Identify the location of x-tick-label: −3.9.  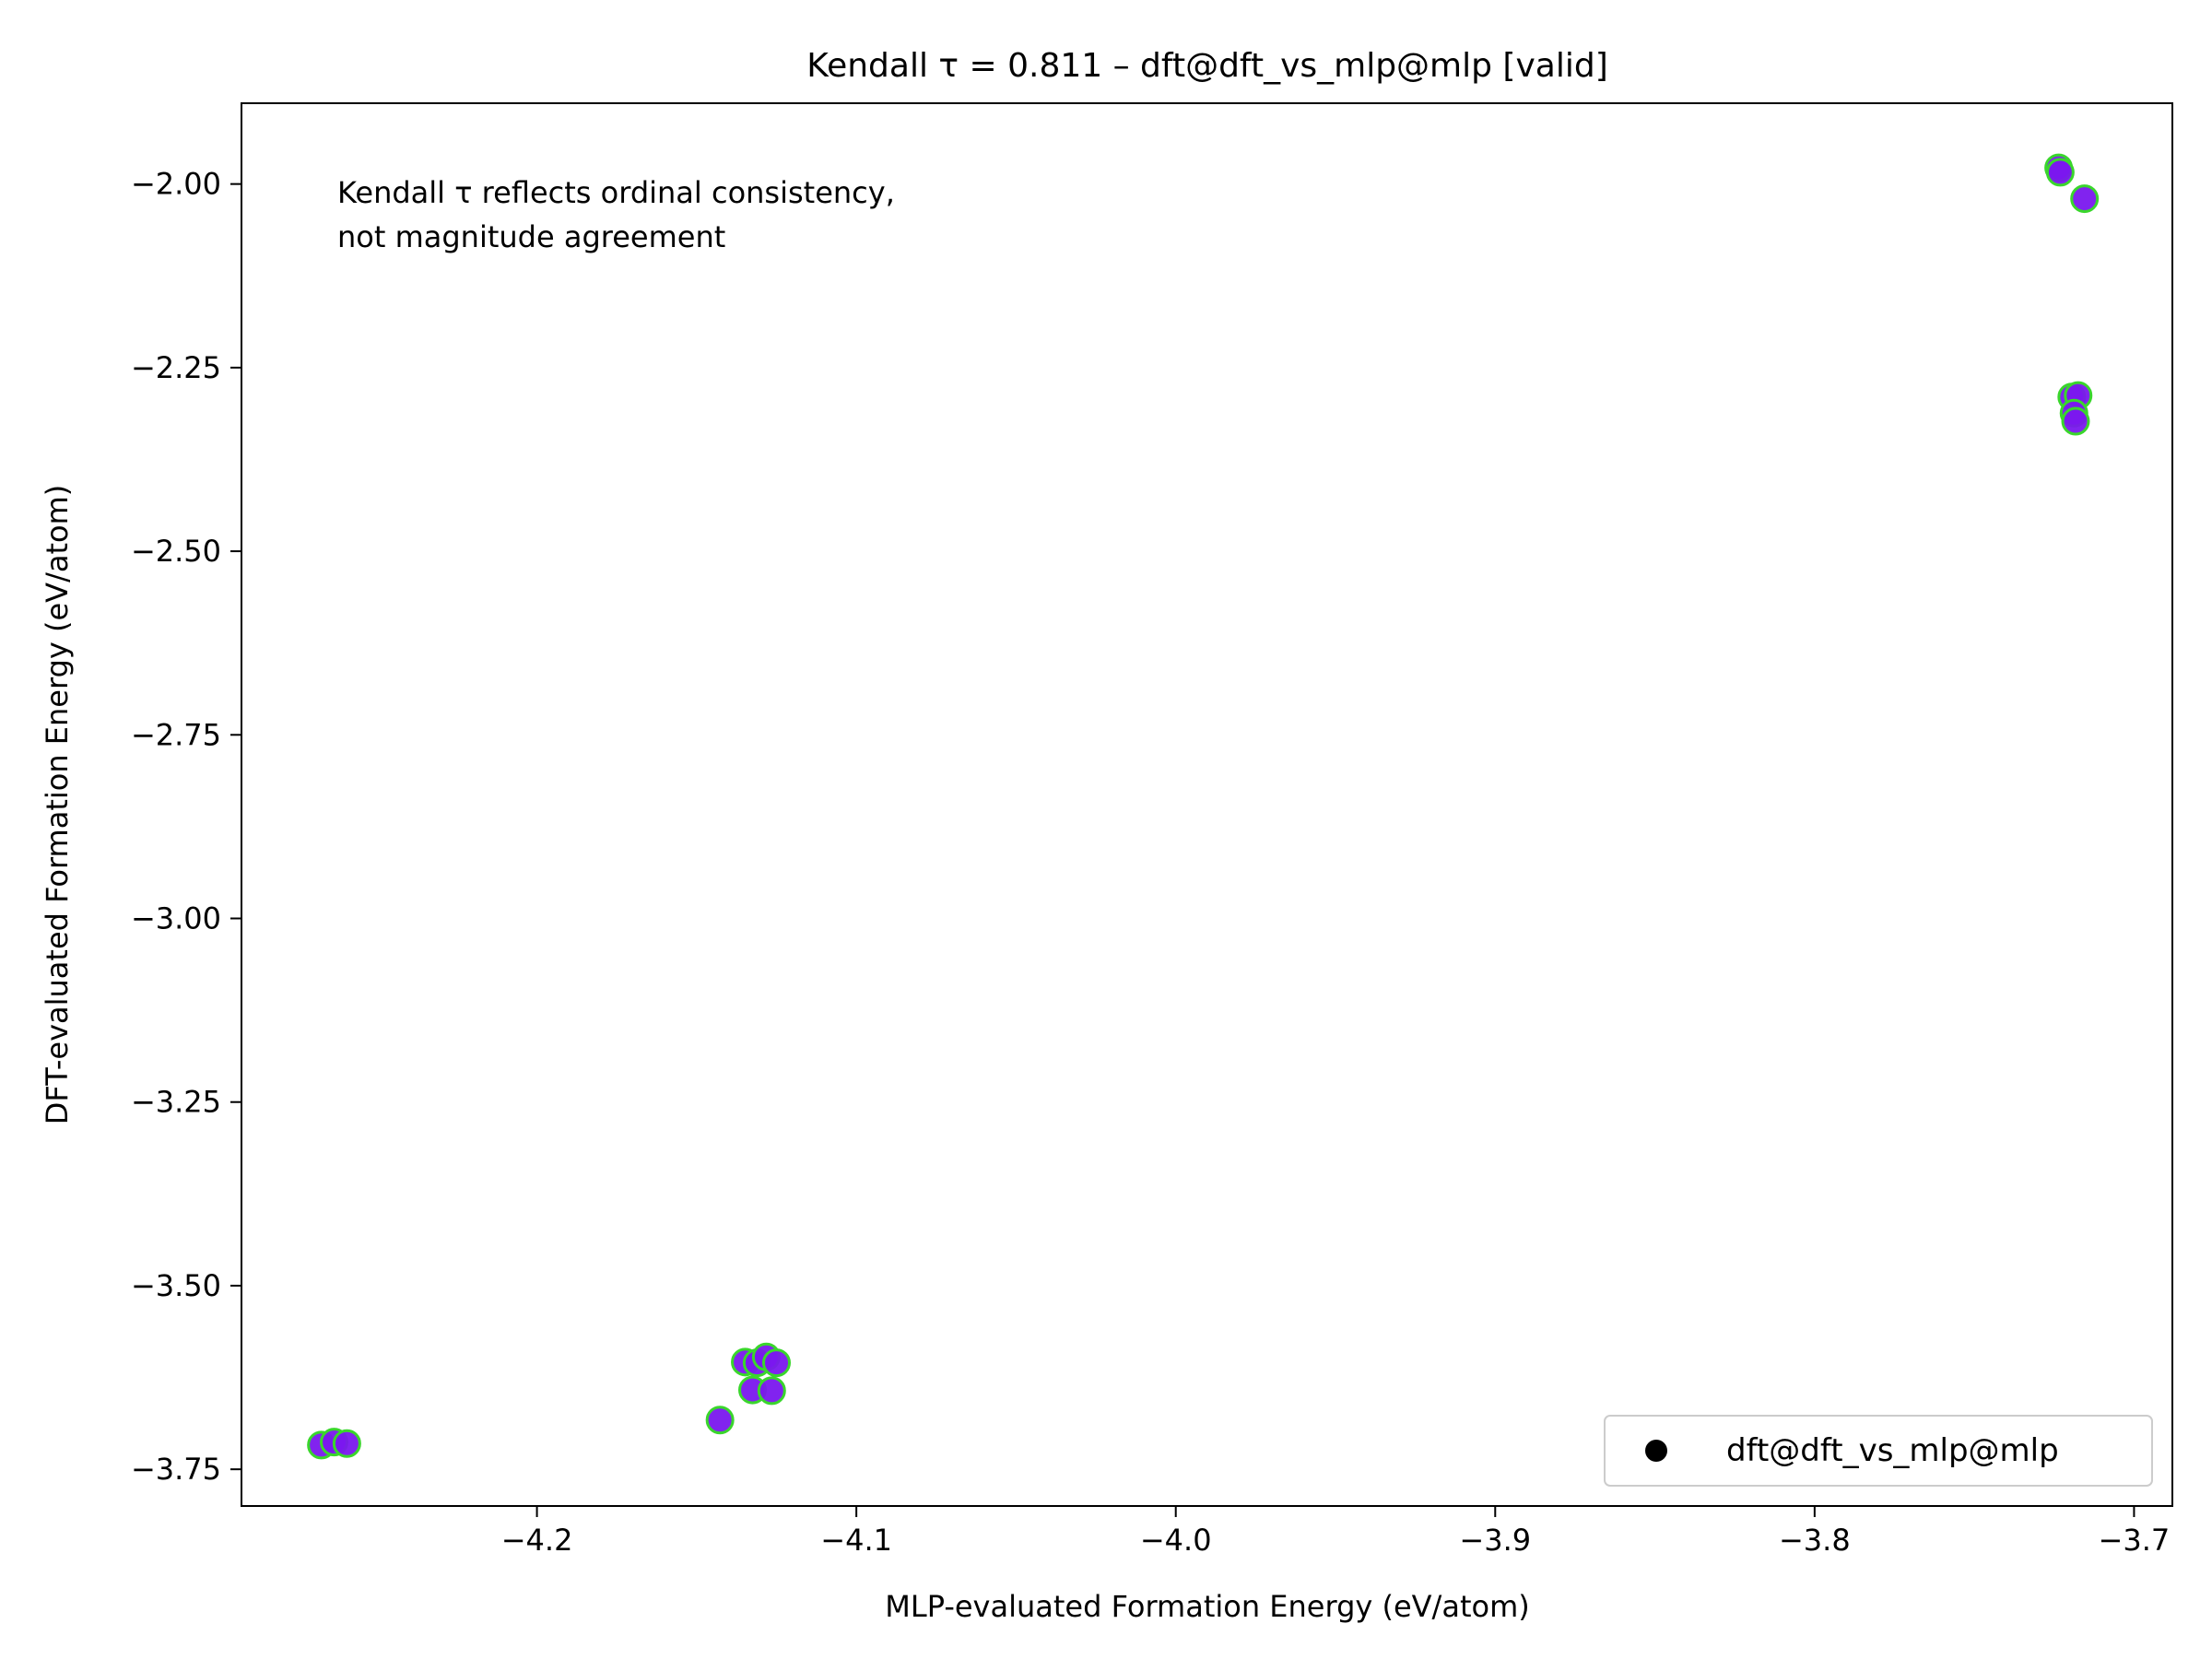
(1495, 1540).